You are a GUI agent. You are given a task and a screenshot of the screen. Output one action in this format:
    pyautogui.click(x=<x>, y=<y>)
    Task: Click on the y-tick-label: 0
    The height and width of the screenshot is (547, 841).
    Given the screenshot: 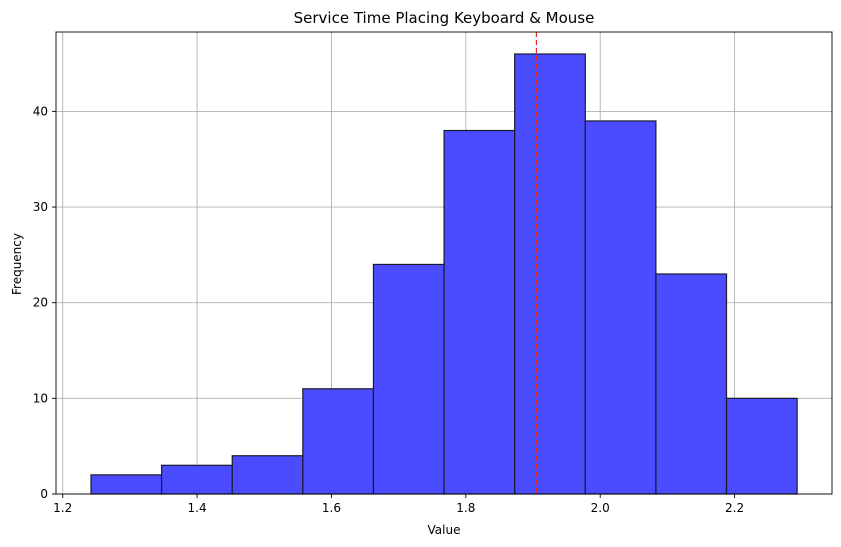 What is the action you would take?
    pyautogui.click(x=44, y=494)
    